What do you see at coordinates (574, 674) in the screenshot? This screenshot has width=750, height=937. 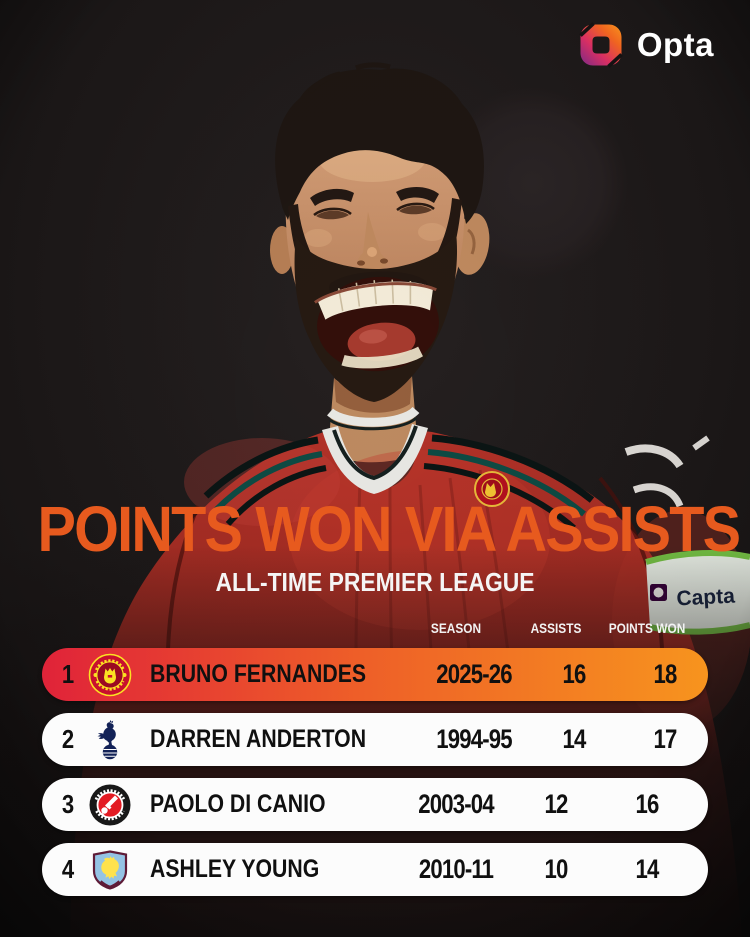 I see `assists-value: 16` at bounding box center [574, 674].